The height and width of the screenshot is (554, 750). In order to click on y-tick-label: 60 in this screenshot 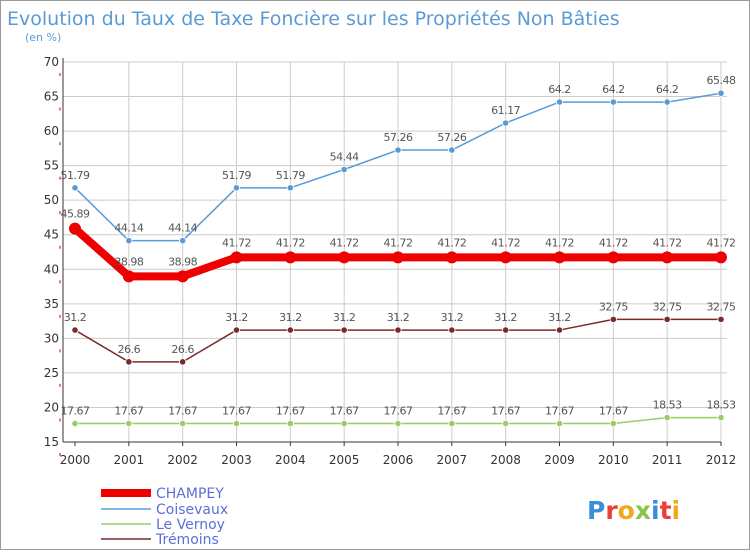, I will do `click(51, 131)`.